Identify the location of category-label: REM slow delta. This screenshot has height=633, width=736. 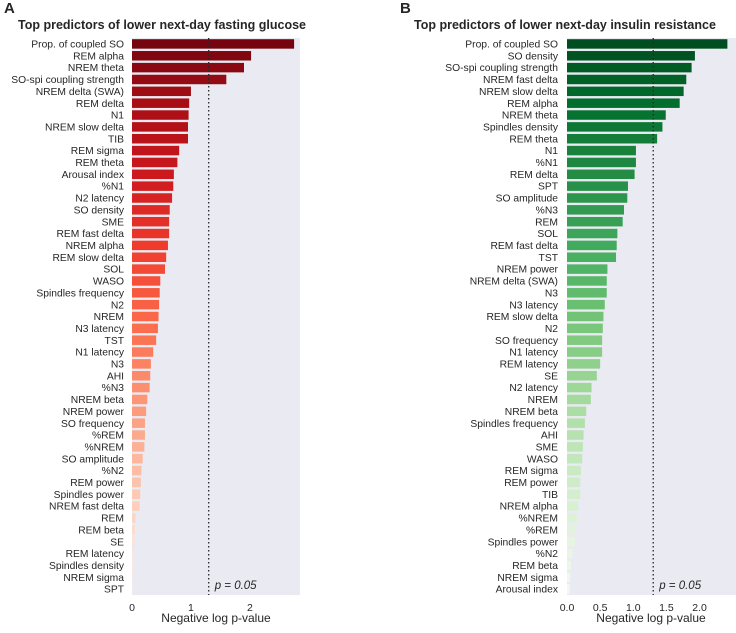
(88, 258).